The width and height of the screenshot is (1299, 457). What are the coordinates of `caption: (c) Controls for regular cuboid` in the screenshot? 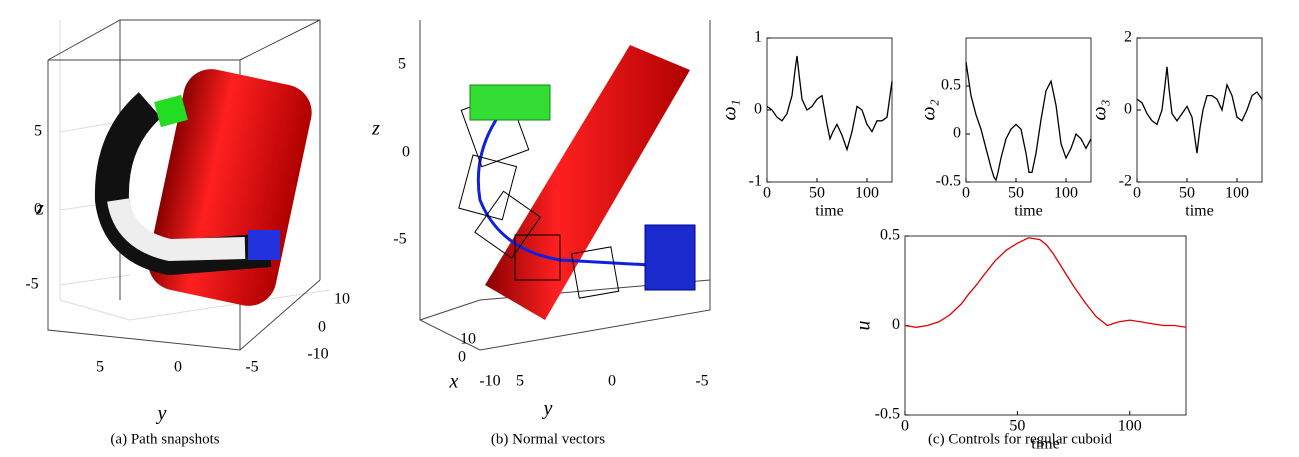 It's located at (1020, 439).